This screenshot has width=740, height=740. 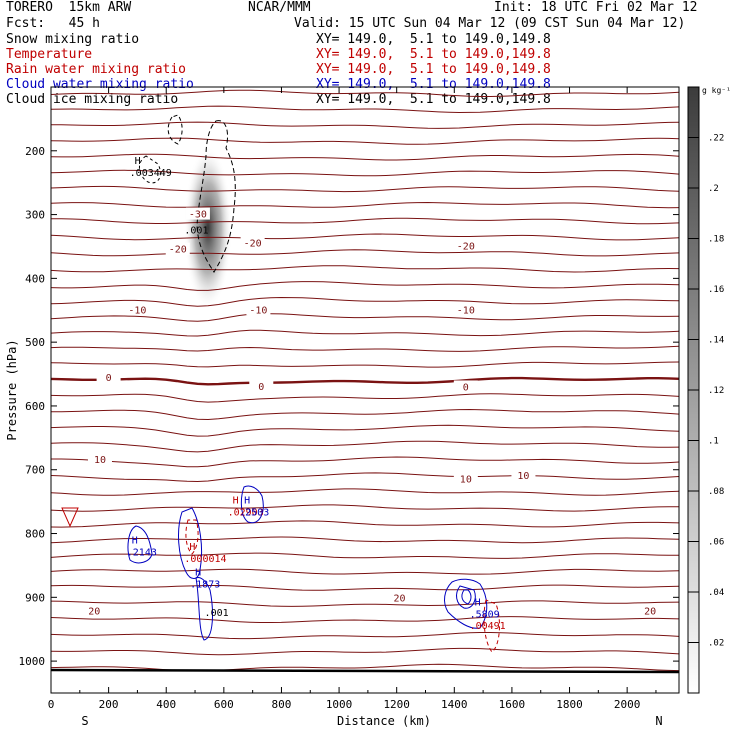 I want to click on y-tick-label: 300, so click(x=35, y=215).